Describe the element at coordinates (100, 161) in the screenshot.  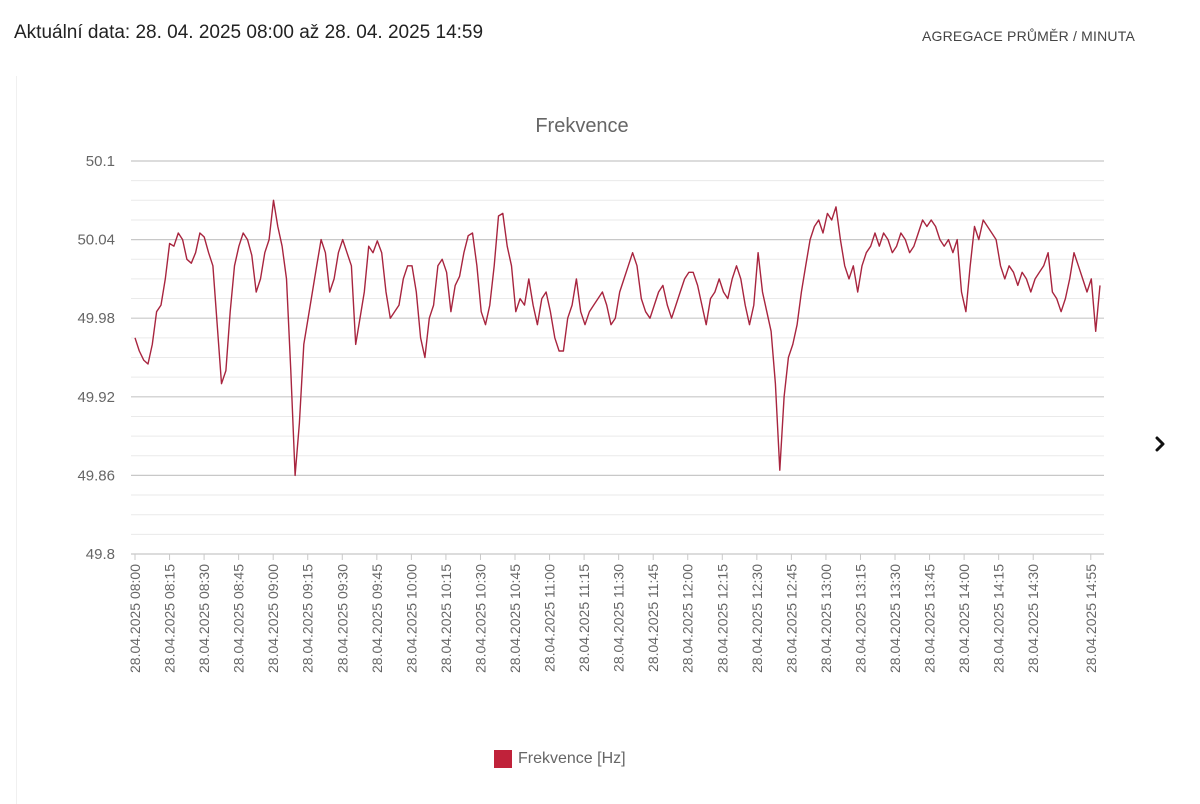
I see `y-tick-label: 50.1` at that location.